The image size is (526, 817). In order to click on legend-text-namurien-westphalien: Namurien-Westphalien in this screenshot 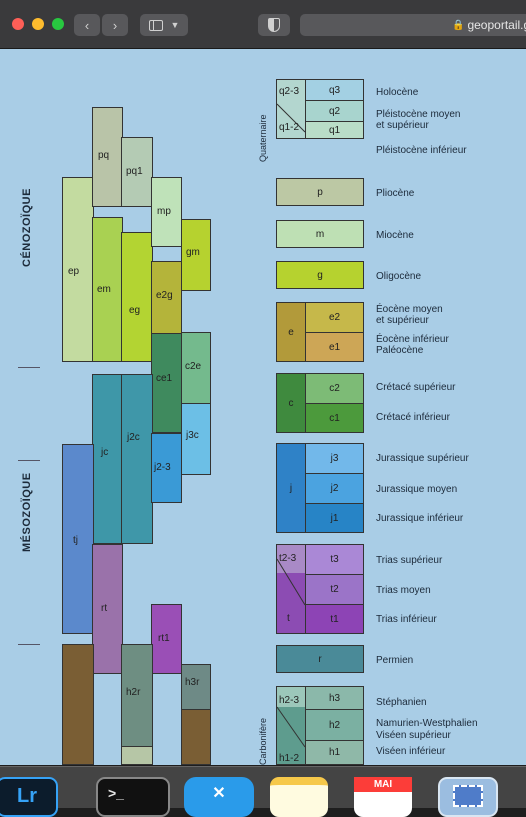, I will do `click(427, 723)`.